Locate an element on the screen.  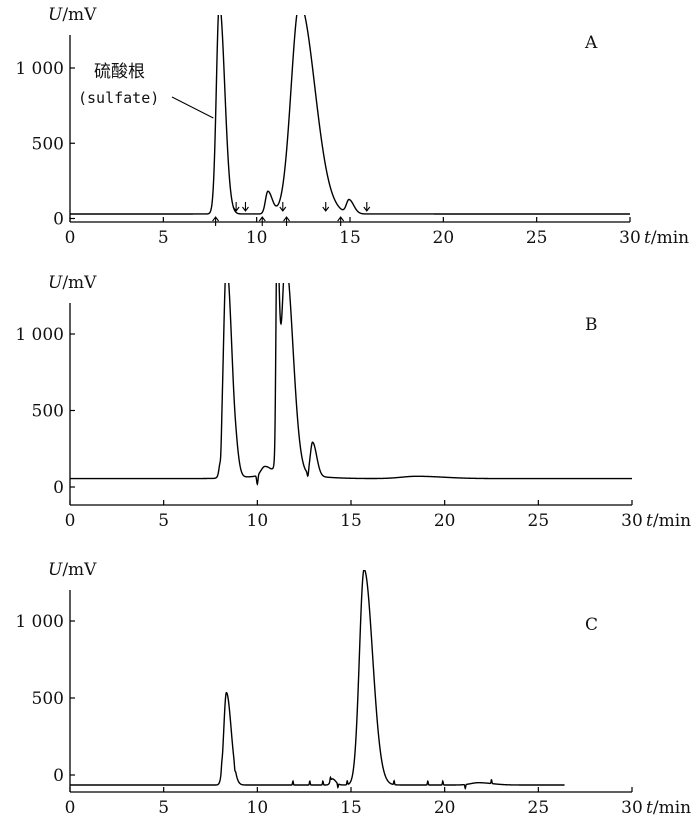
annotation-label: 硫酸根 is located at coordinates (119, 72).